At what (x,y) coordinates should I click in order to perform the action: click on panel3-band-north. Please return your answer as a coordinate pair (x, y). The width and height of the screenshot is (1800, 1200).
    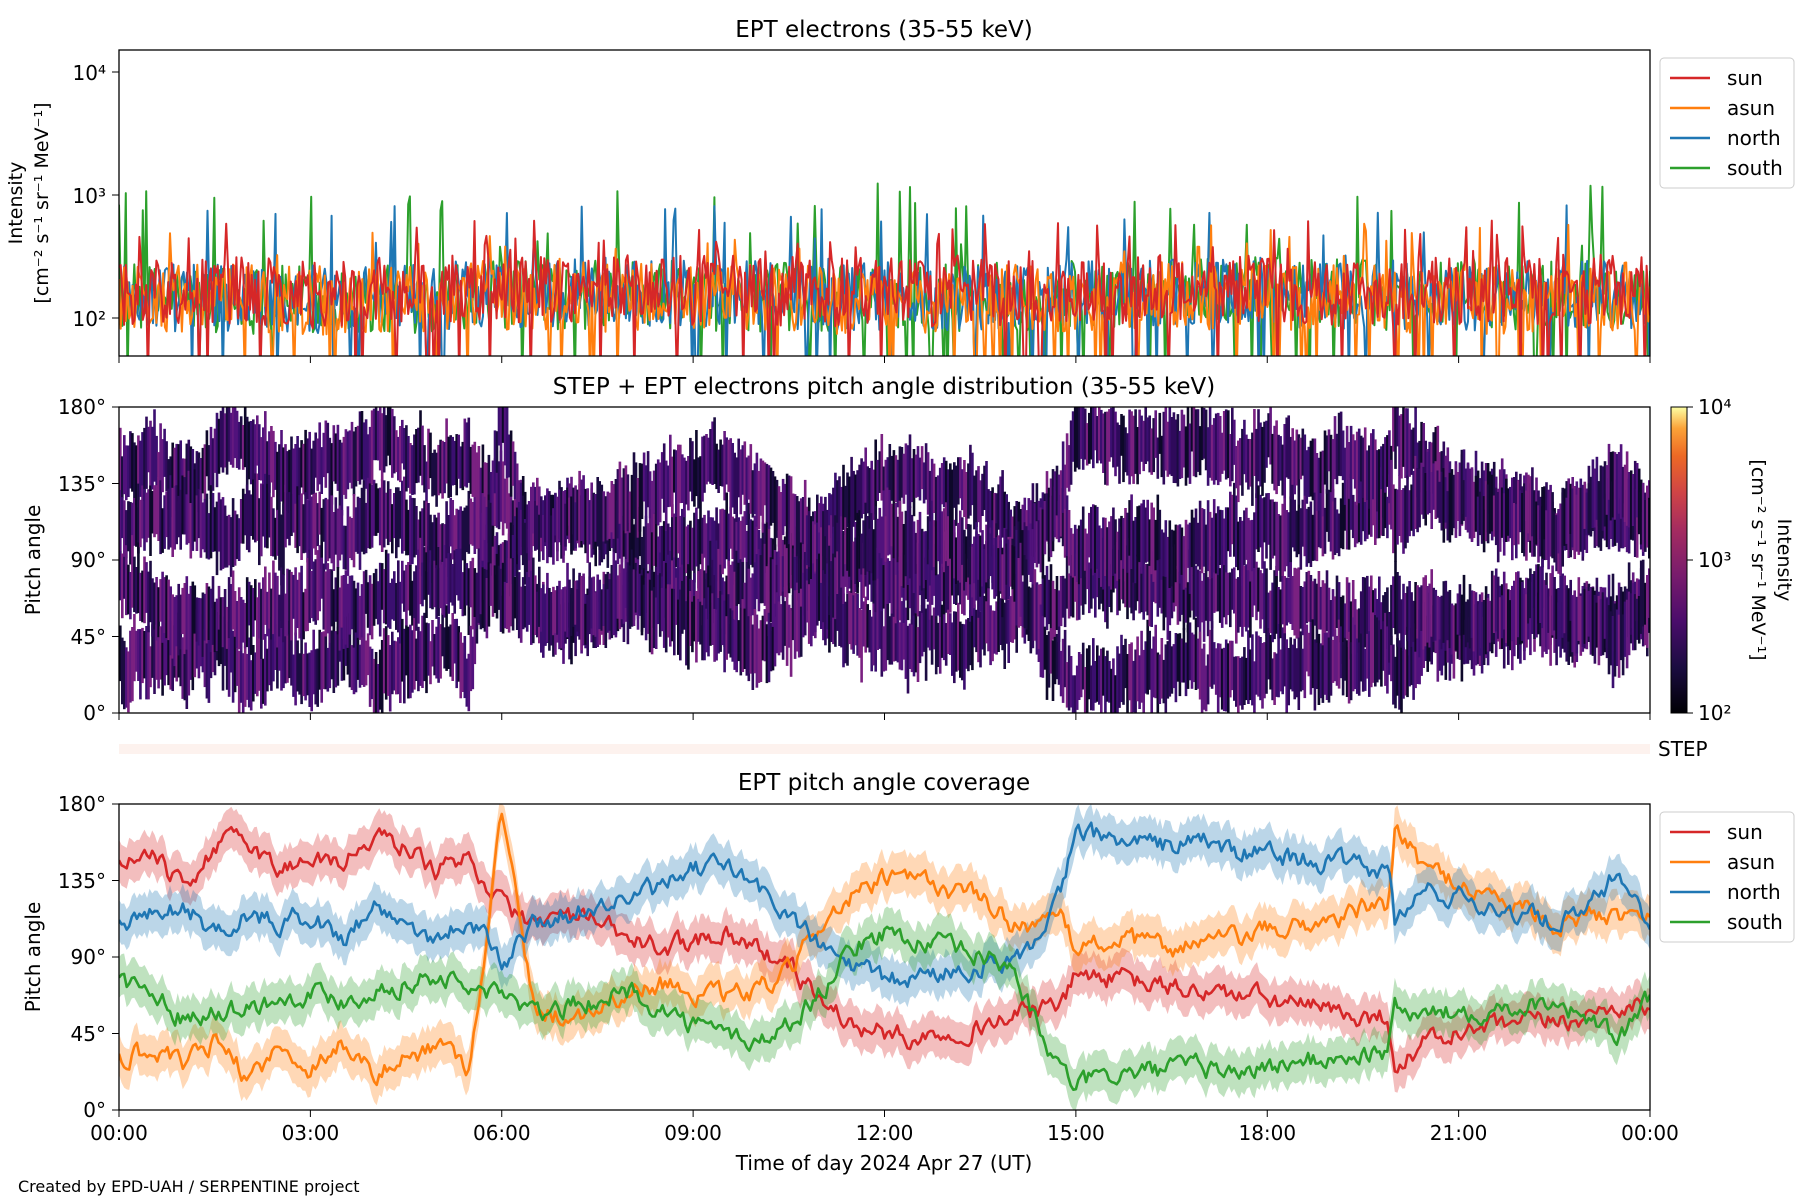
    Looking at the image, I should click on (884, 906).